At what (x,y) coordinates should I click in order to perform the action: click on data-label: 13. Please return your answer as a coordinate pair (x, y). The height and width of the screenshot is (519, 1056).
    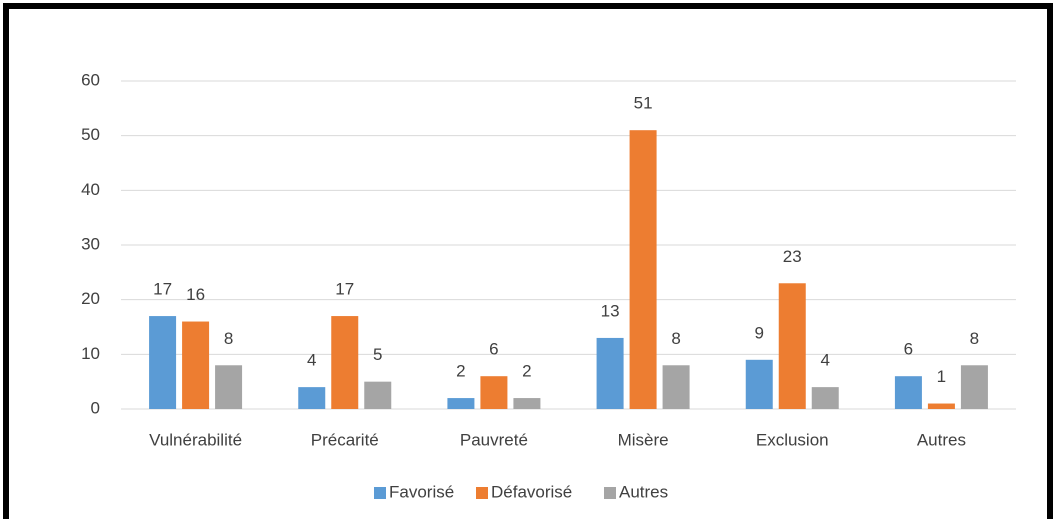
    Looking at the image, I should click on (610, 310).